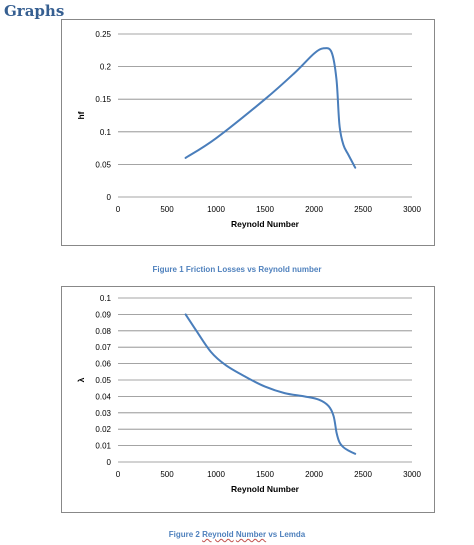  I want to click on y-tick-label: 0.08, so click(103, 331).